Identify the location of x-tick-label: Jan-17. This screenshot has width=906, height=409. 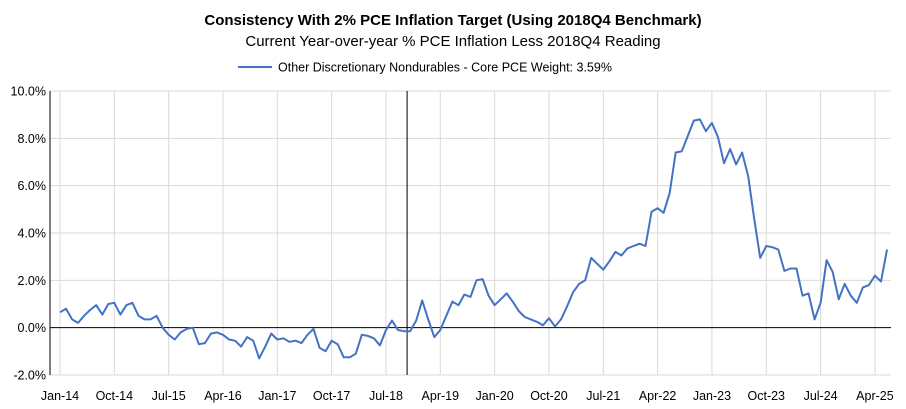
(277, 396).